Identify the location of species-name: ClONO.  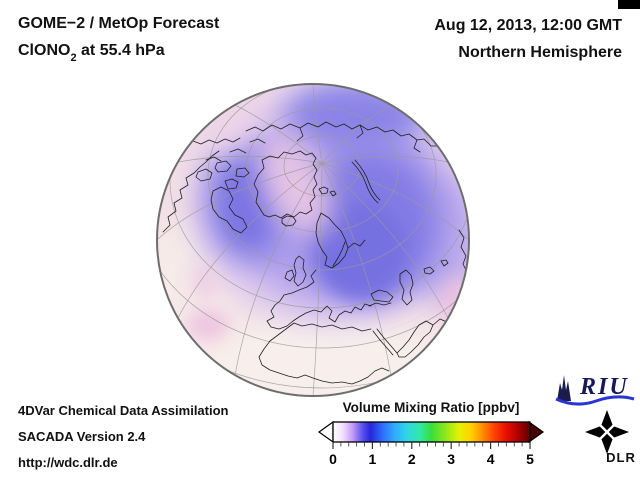
(44, 50).